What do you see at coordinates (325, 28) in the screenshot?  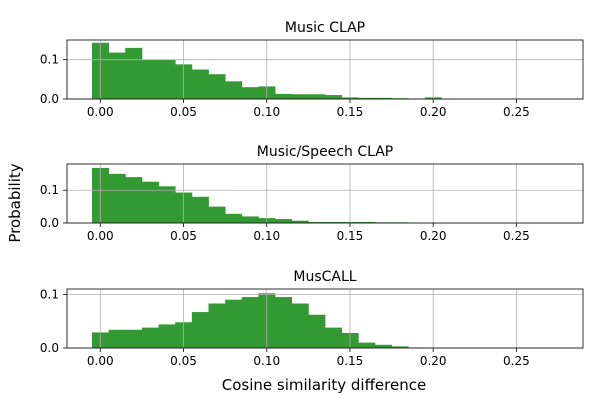 I see `panel-title: Music CLAP` at bounding box center [325, 28].